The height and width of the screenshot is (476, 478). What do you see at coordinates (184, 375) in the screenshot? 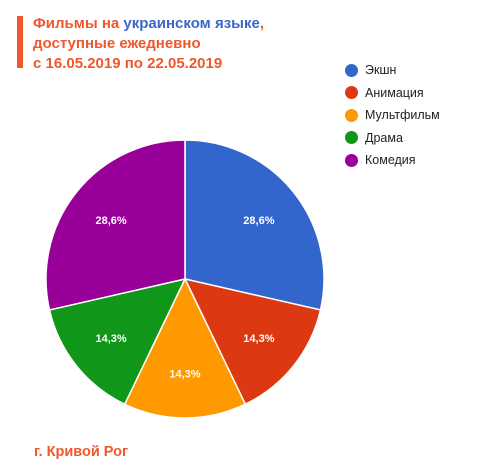
I see `slice-label-2: 14,3%` at bounding box center [184, 375].